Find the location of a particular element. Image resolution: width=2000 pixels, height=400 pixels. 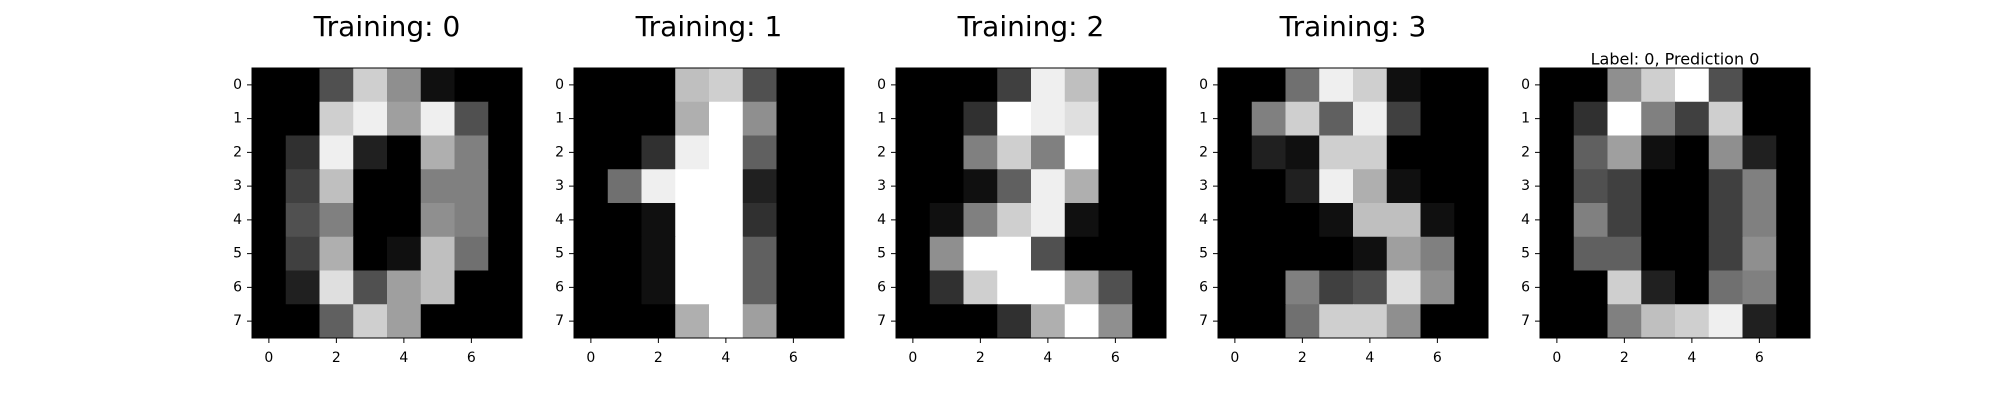

panel-3: Training: 3 0 1 2 3 4 5 6 7 0 2 4 6 is located at coordinates (1344, 188).